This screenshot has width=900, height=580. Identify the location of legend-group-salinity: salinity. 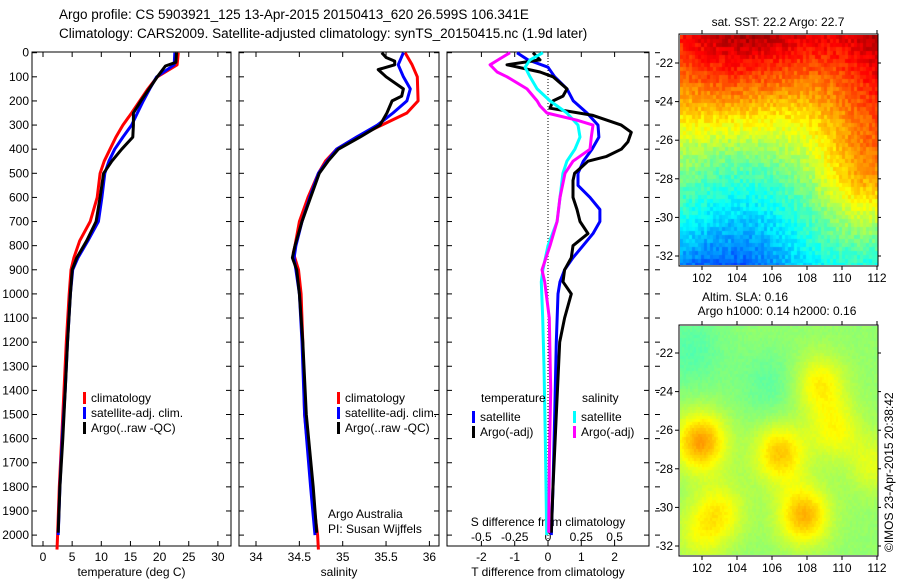
(600, 398).